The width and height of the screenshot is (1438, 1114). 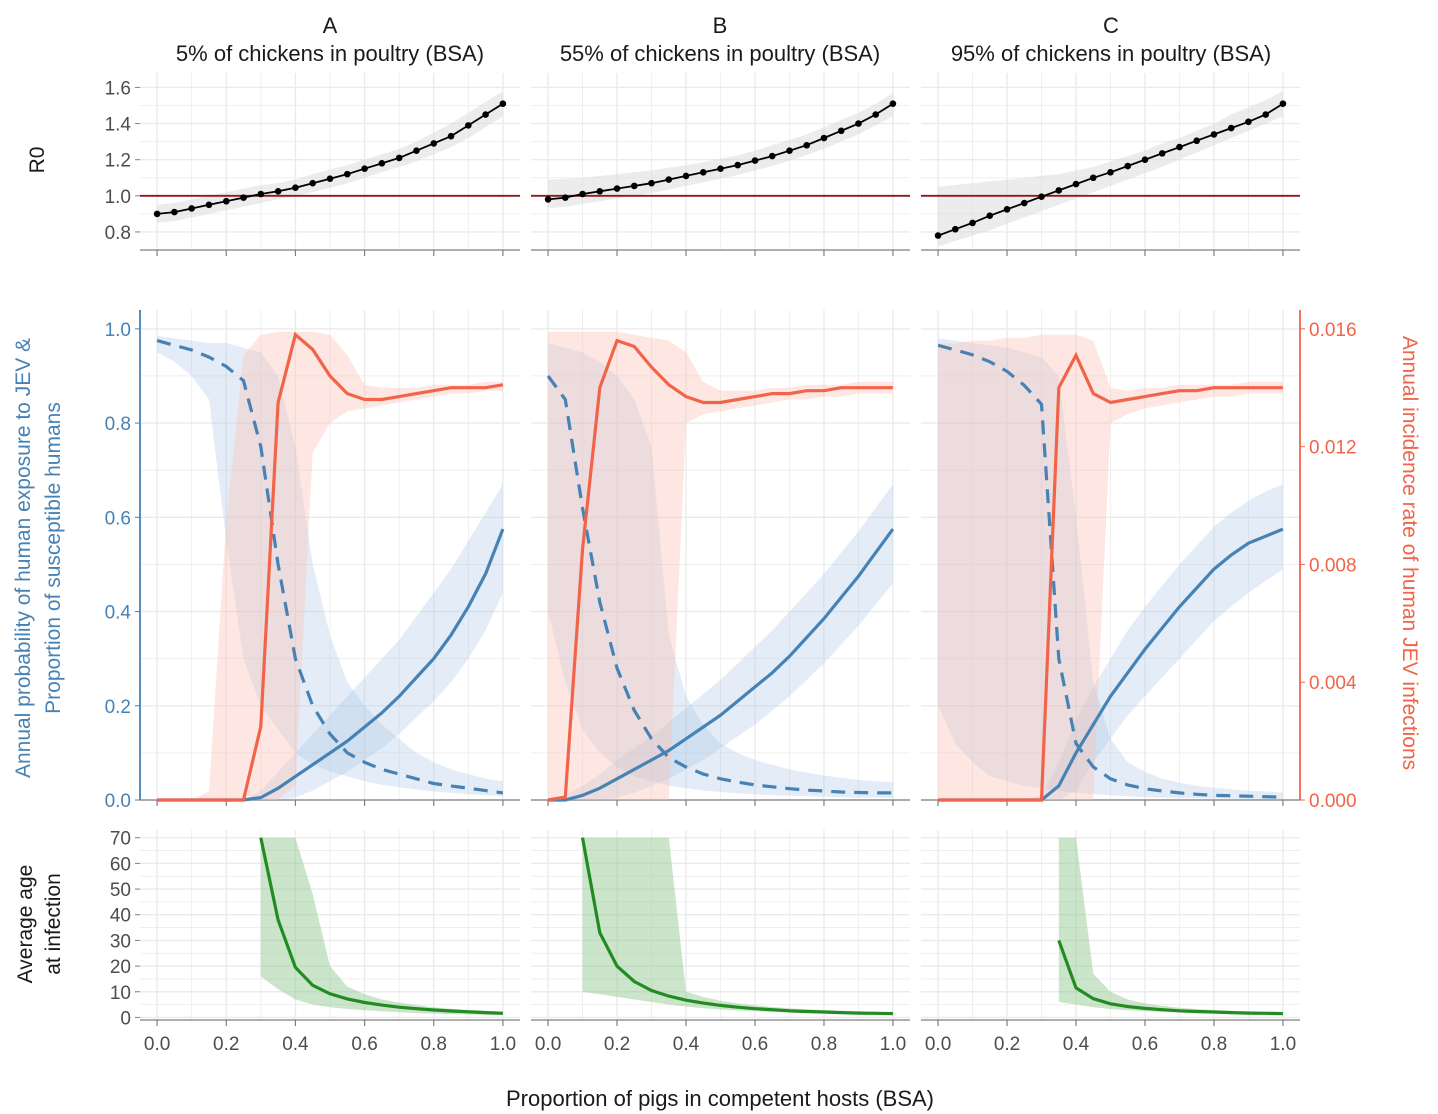 What do you see at coordinates (118, 801) in the screenshot?
I see `left-y-tick-label: 0.0` at bounding box center [118, 801].